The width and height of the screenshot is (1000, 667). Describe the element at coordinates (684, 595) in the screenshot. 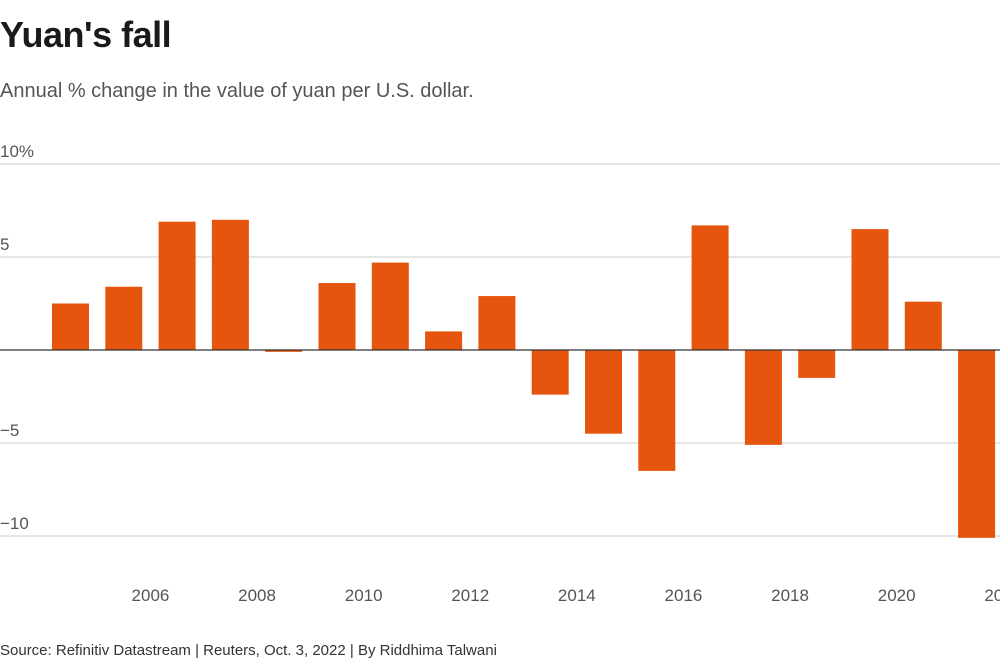

I see `x-tick-label: 2016` at that location.